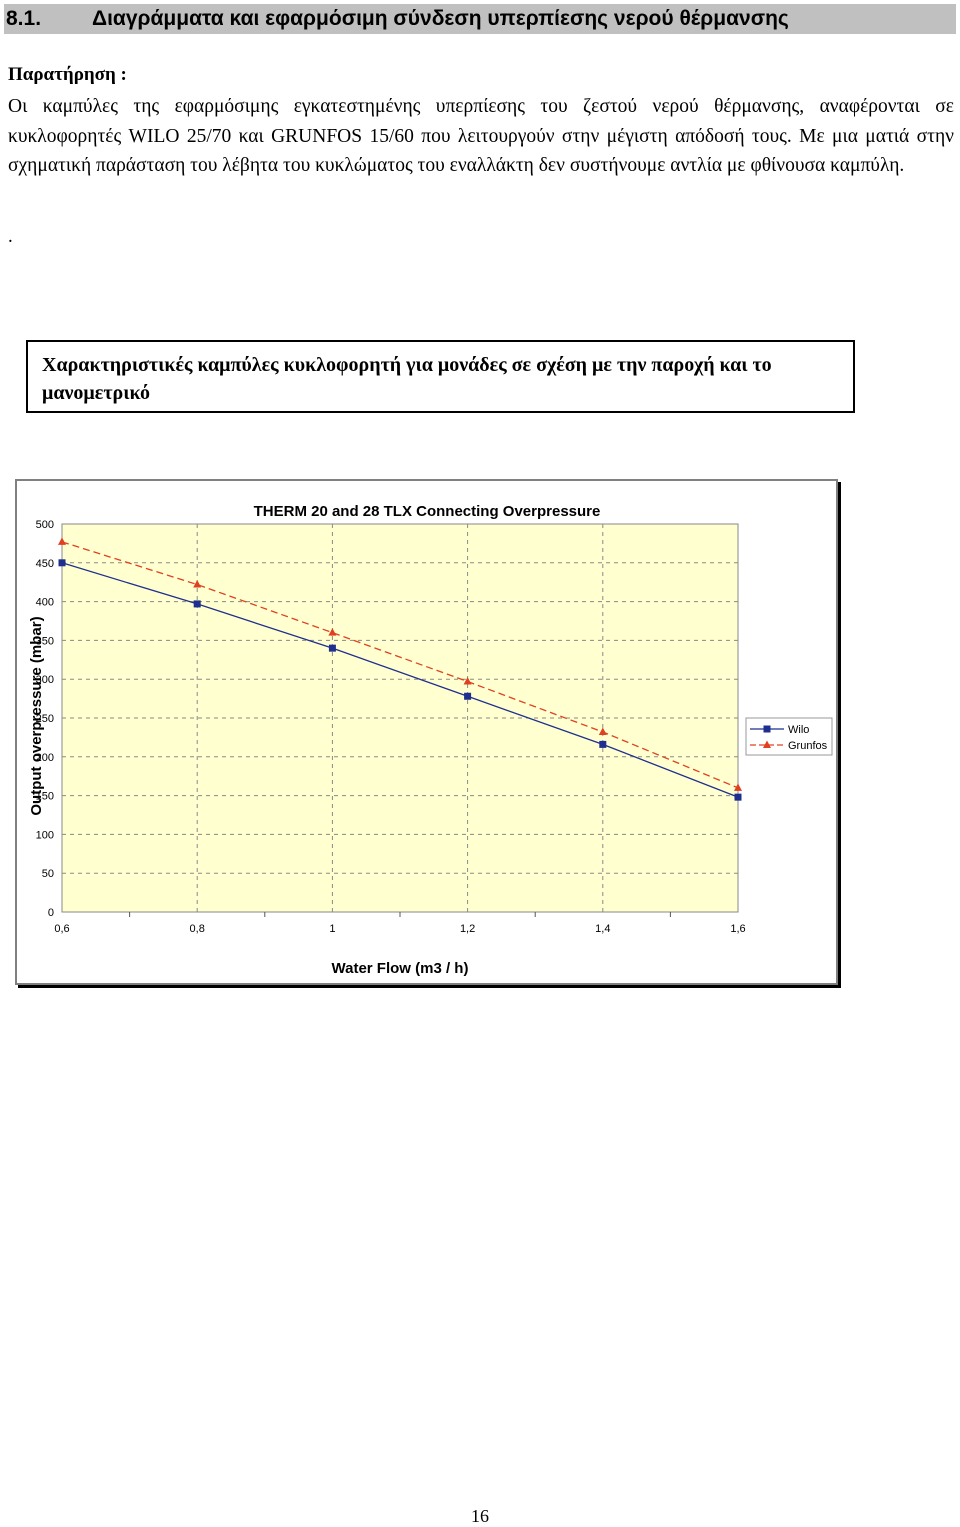 The height and width of the screenshot is (1527, 960). What do you see at coordinates (197, 929) in the screenshot?
I see `x-tick-label: 0,8` at bounding box center [197, 929].